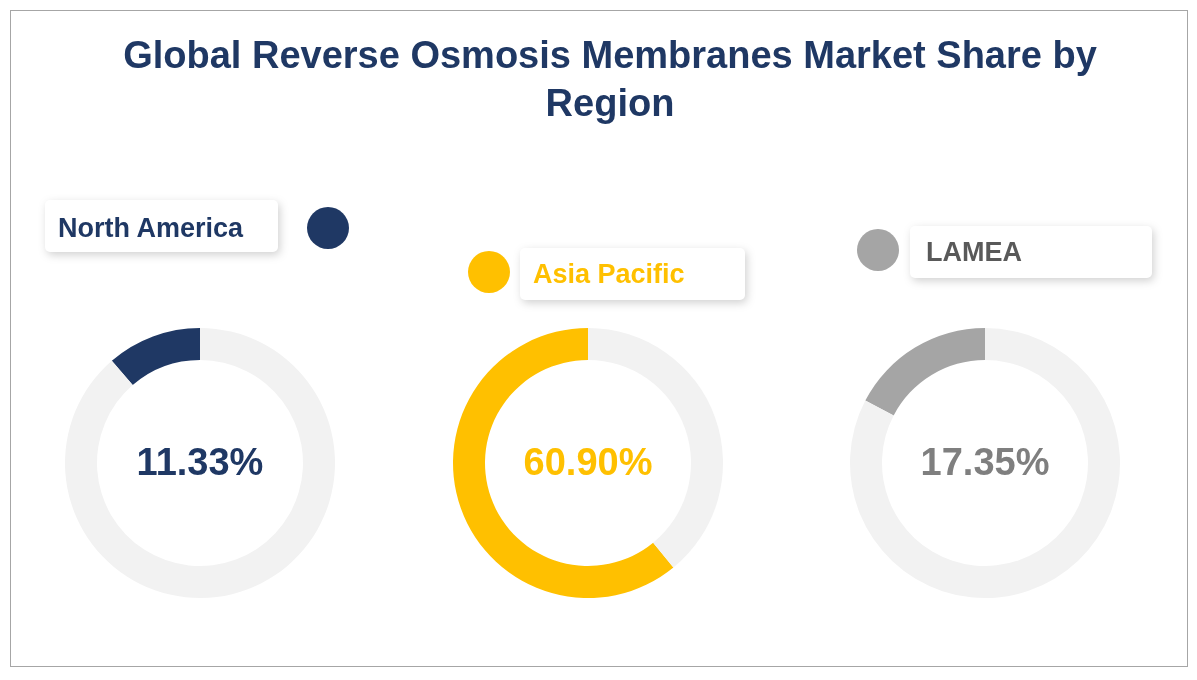 This screenshot has height=680, width=1197. What do you see at coordinates (610, 79) in the screenshot?
I see `text: Global Reverse Osmosis Membranes Market Share by Region` at bounding box center [610, 79].